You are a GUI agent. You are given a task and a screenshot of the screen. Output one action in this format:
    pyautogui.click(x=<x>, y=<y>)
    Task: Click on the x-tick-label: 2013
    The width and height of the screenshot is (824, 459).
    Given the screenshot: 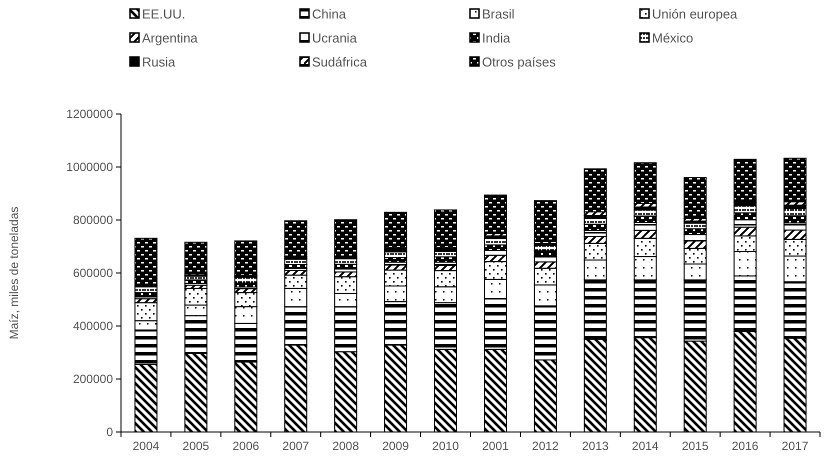 What is the action you would take?
    pyautogui.click(x=595, y=446)
    